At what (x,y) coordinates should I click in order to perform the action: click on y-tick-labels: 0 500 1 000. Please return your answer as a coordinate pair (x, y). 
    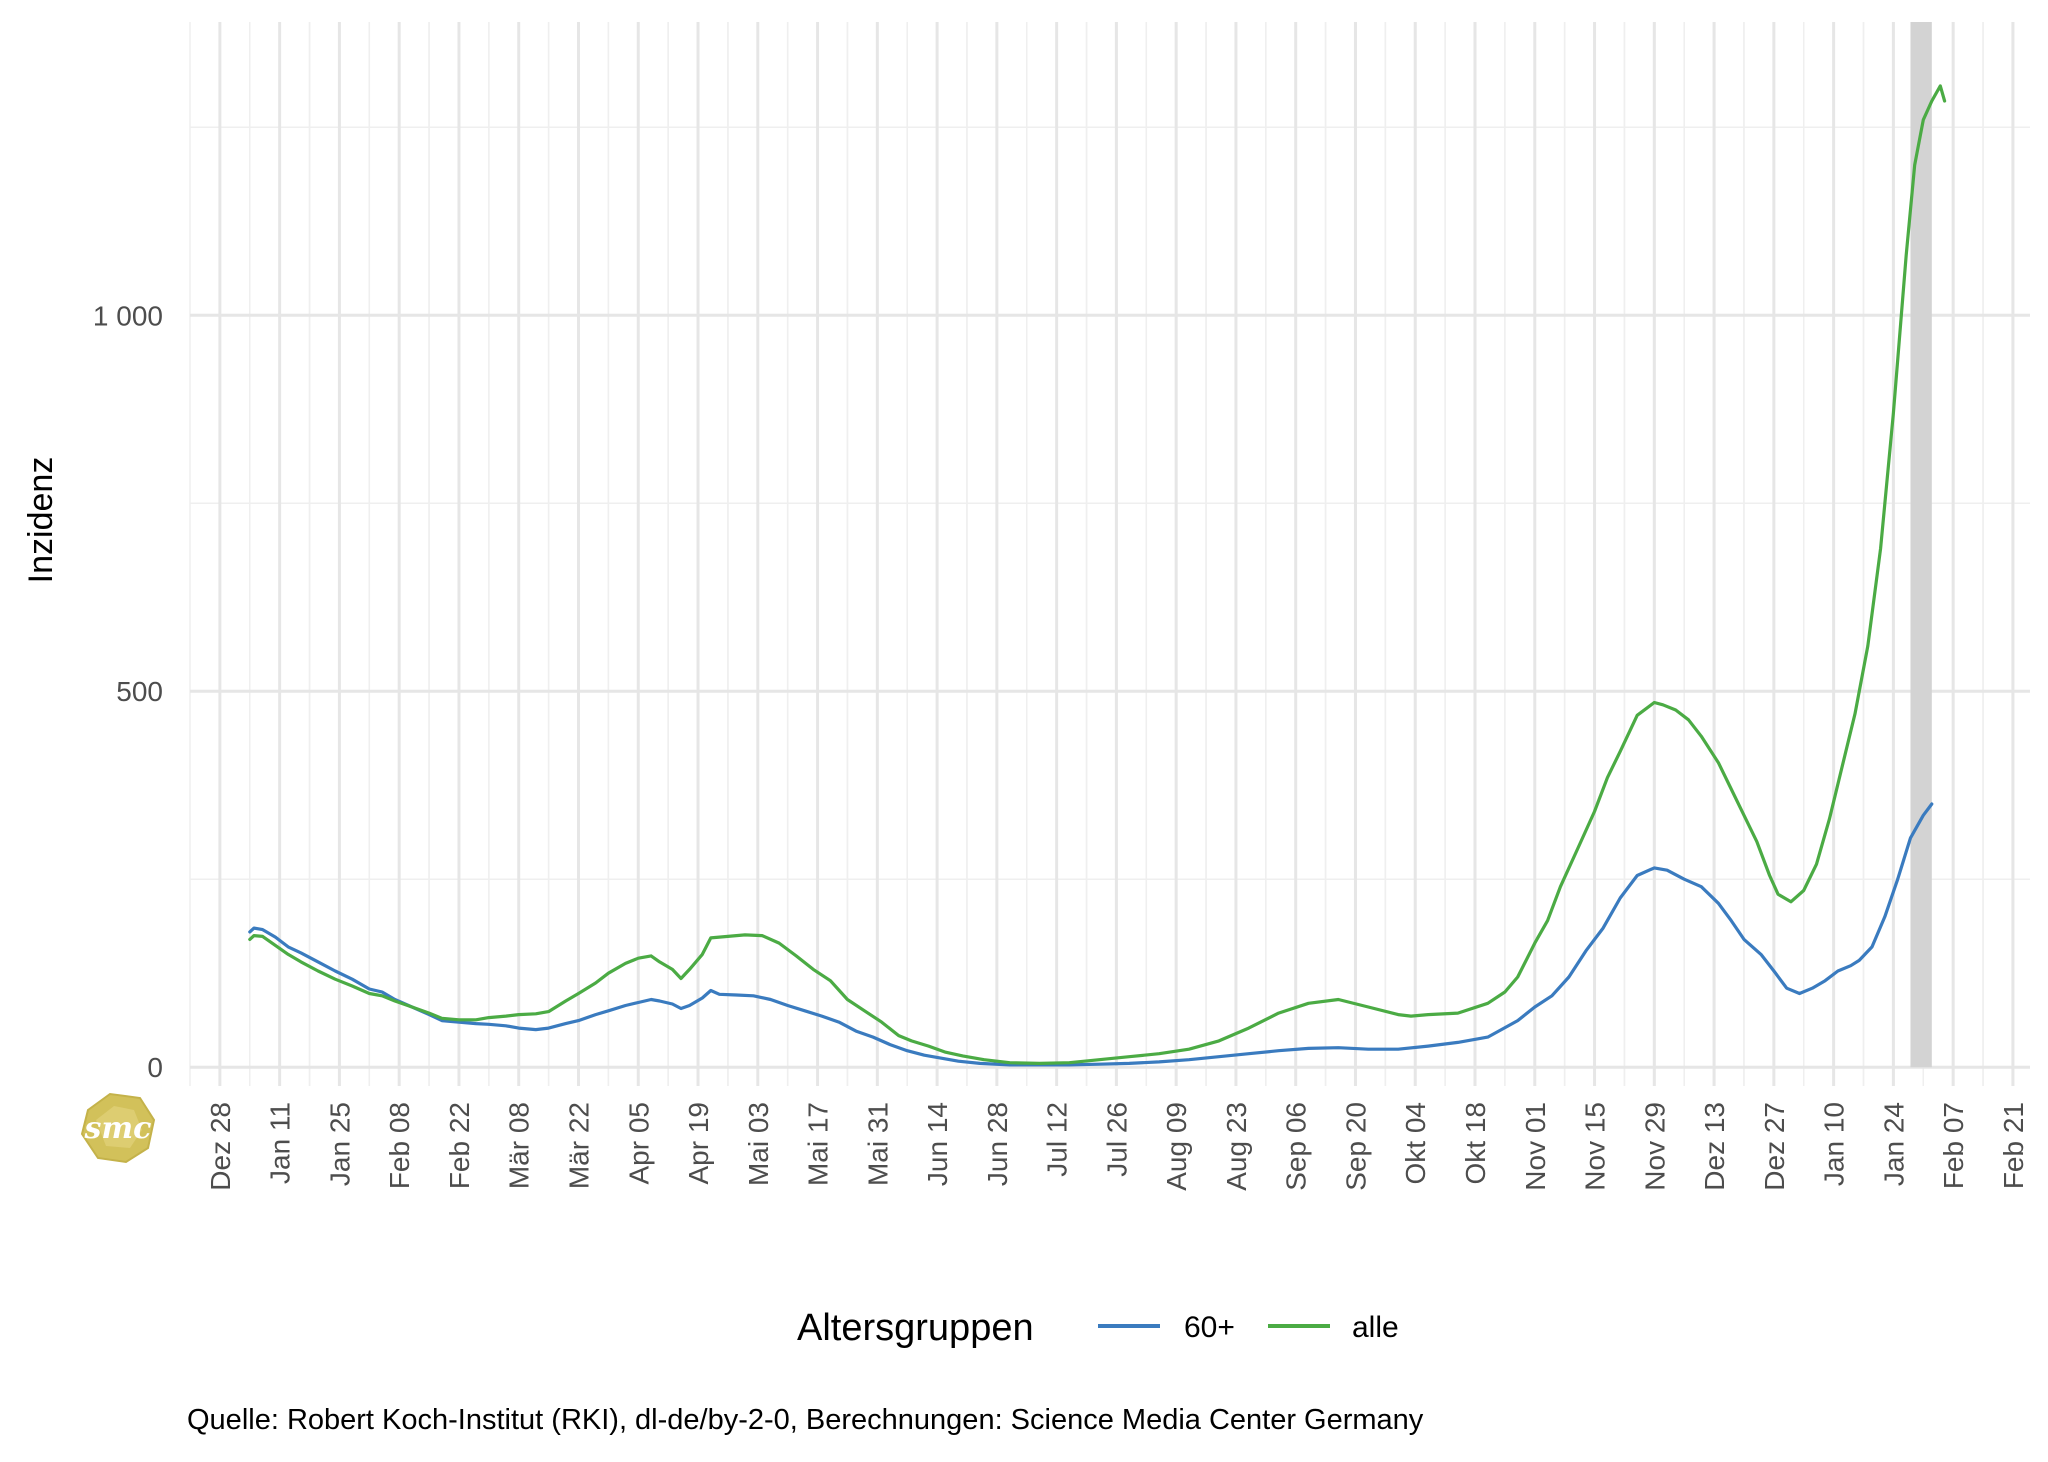
    Looking at the image, I should click on (128, 691).